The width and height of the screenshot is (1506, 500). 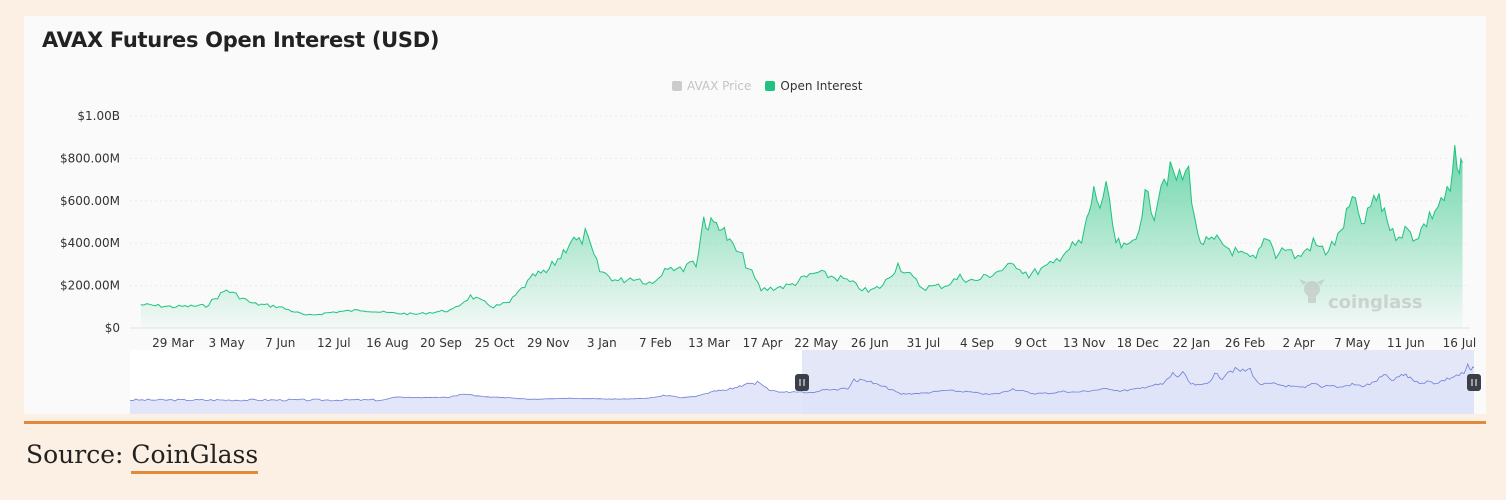 I want to click on source-credit: Source: CoinGlass, so click(x=142, y=457).